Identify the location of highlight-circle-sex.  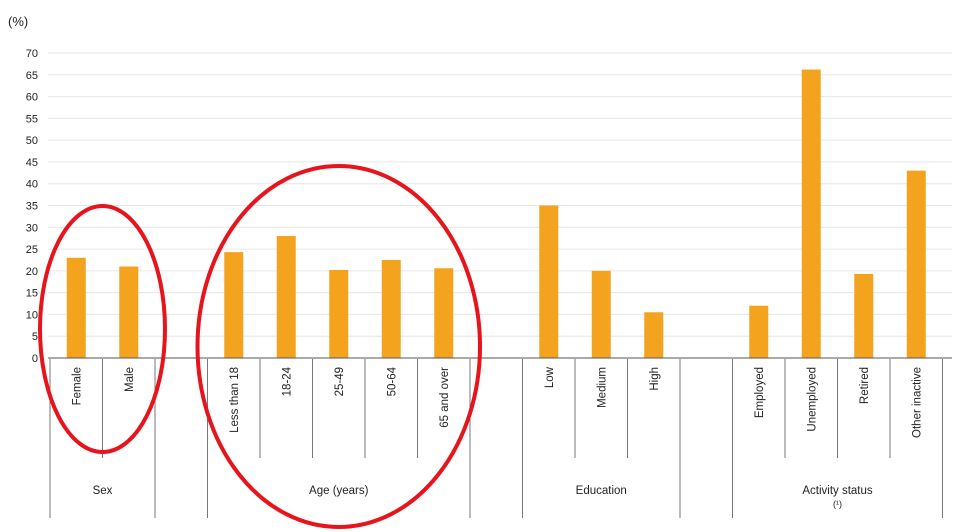
(102, 329).